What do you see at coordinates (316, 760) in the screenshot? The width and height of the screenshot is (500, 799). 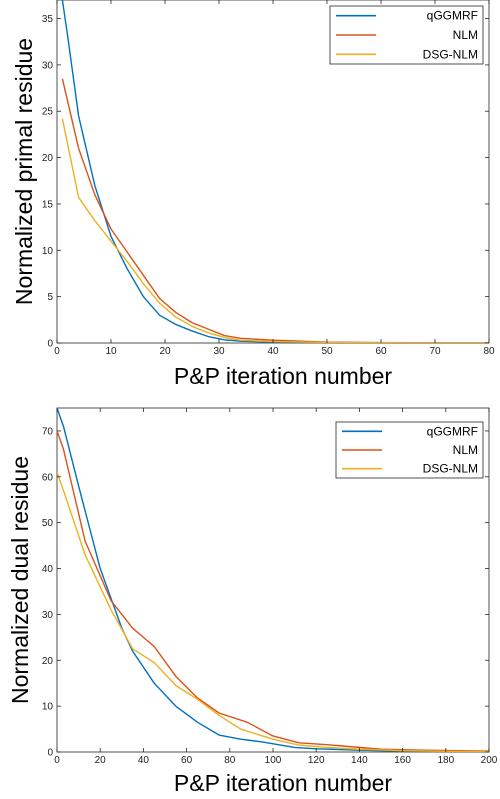 I see `x-tick-label: 120` at bounding box center [316, 760].